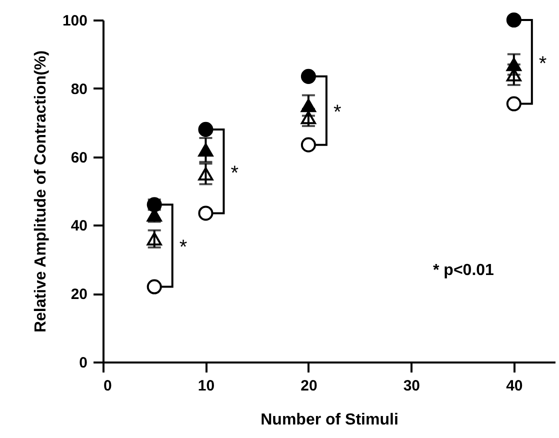 The width and height of the screenshot is (559, 438). I want to click on x-tick-label: 20, so click(309, 386).